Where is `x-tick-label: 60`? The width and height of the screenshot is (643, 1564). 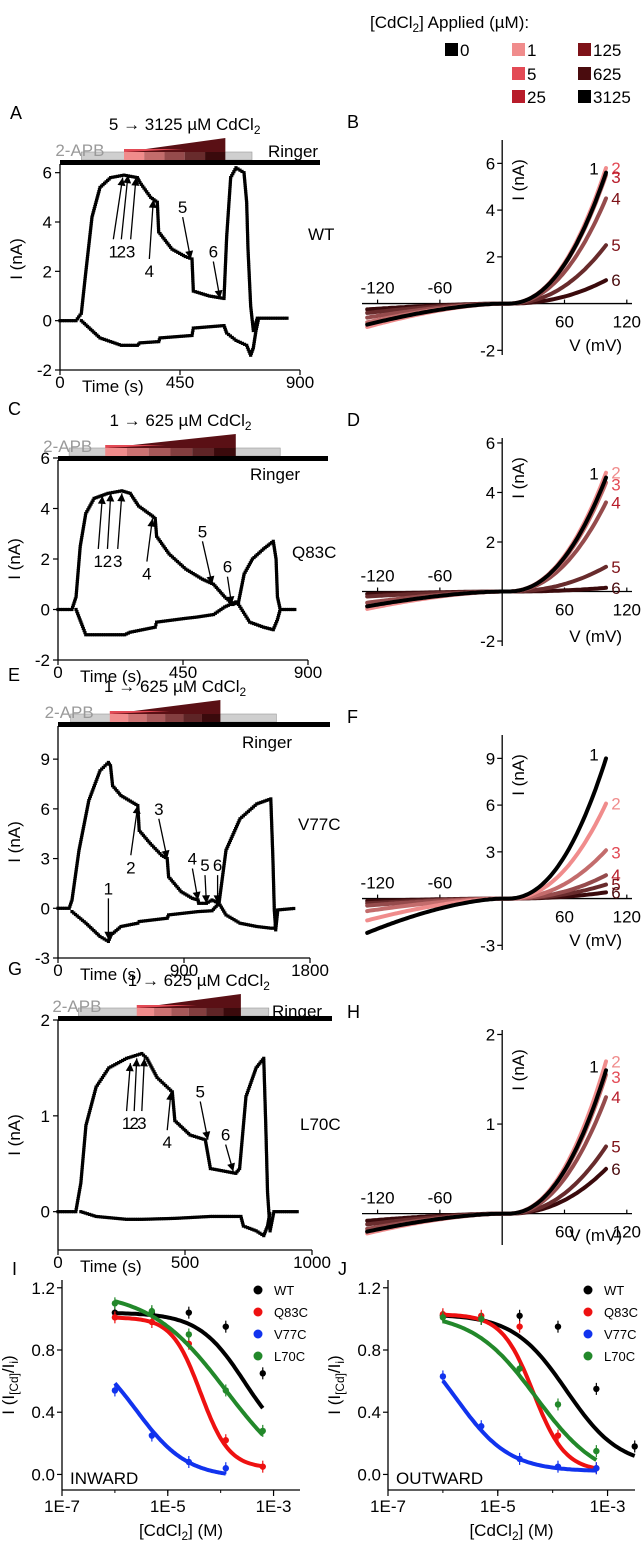 x-tick-label: 60 is located at coordinates (564, 1232).